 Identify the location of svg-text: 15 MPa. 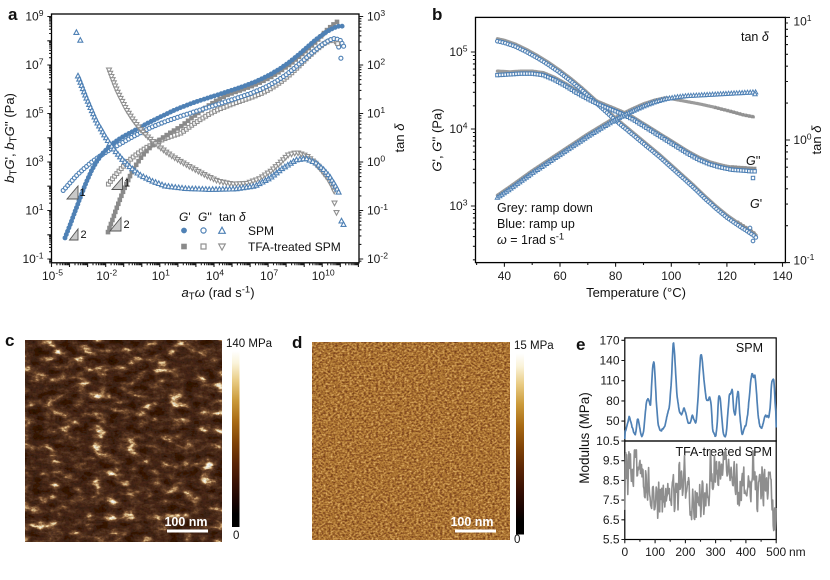
(534, 346).